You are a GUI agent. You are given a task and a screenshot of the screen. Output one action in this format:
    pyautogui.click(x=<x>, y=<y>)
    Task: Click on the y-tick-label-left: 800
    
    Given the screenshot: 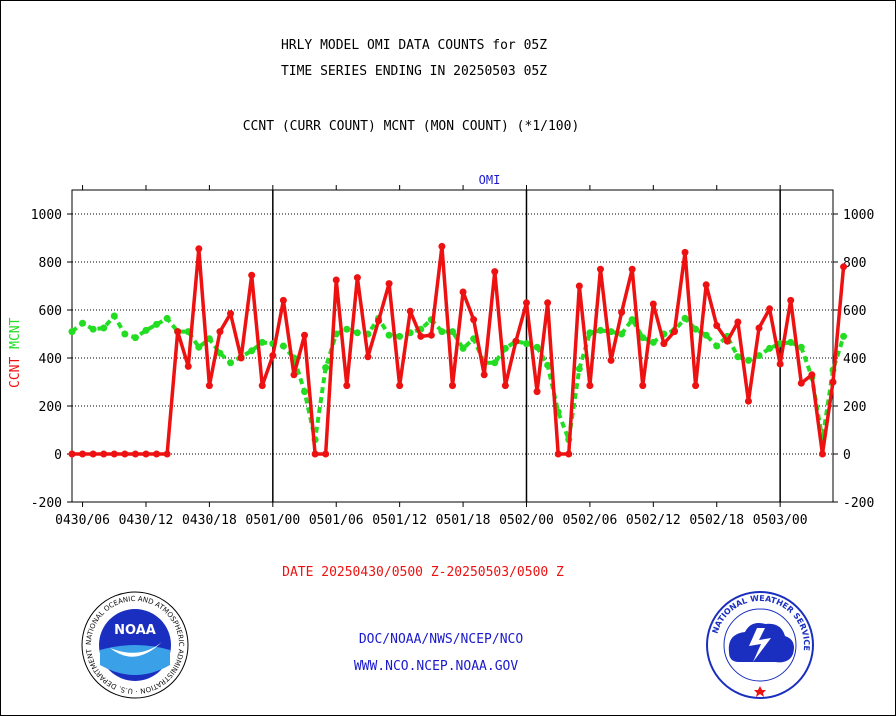 What is the action you would take?
    pyautogui.click(x=50, y=263)
    